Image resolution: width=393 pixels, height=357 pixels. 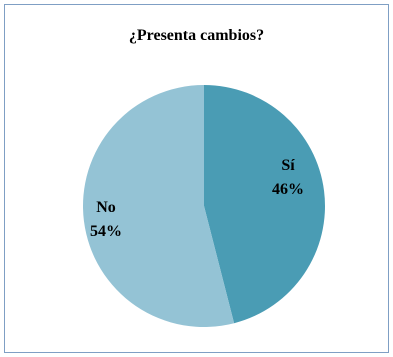 I want to click on slice-value-label: 46%, so click(x=288, y=189).